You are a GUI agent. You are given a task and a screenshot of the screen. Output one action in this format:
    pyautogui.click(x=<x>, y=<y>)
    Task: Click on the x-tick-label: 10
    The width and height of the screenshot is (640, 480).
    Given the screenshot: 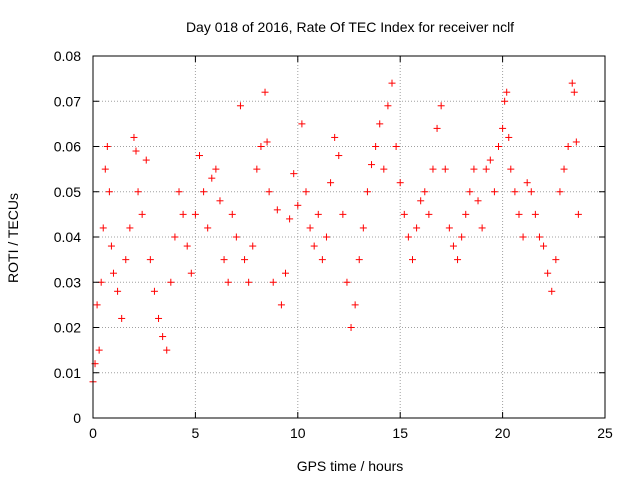 What is the action you would take?
    pyautogui.click(x=298, y=433)
    